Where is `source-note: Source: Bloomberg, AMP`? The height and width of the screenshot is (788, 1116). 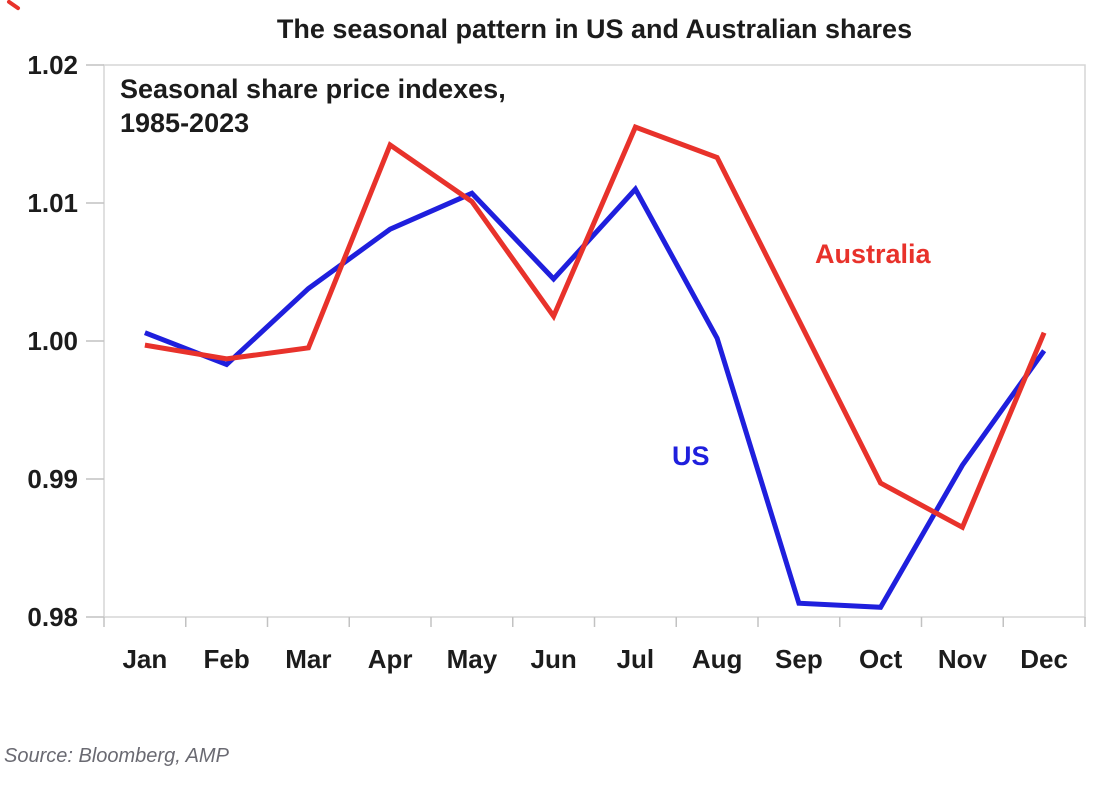
source-note: Source: Bloomberg, AMP is located at coordinates (116, 756).